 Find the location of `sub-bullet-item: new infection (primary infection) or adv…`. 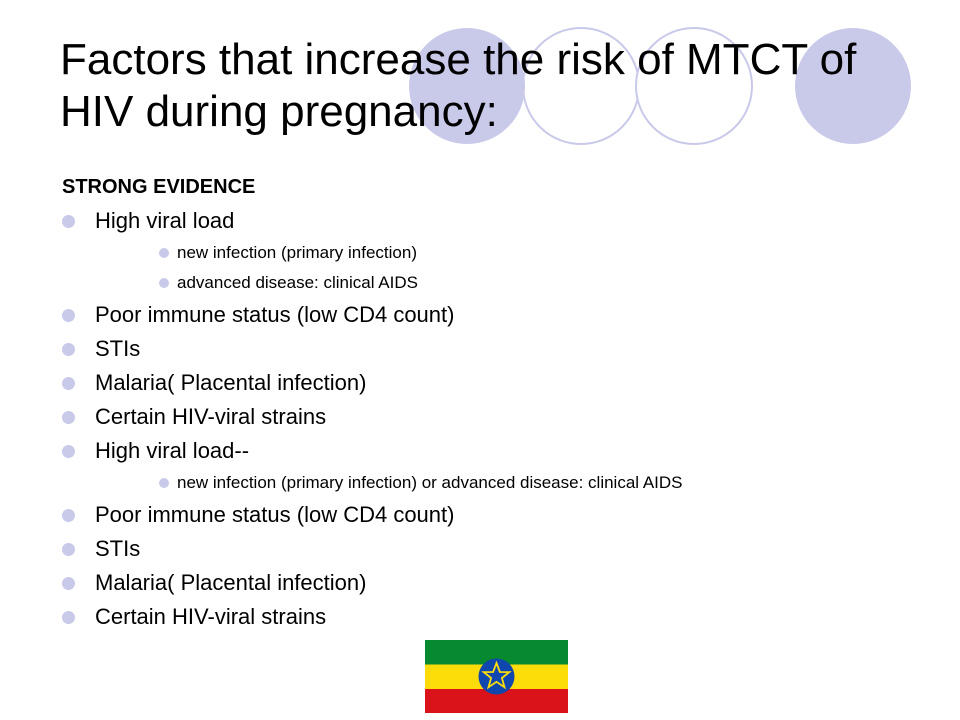

sub-bullet-item: new infection (primary infection) or adv… is located at coordinates (540, 483).